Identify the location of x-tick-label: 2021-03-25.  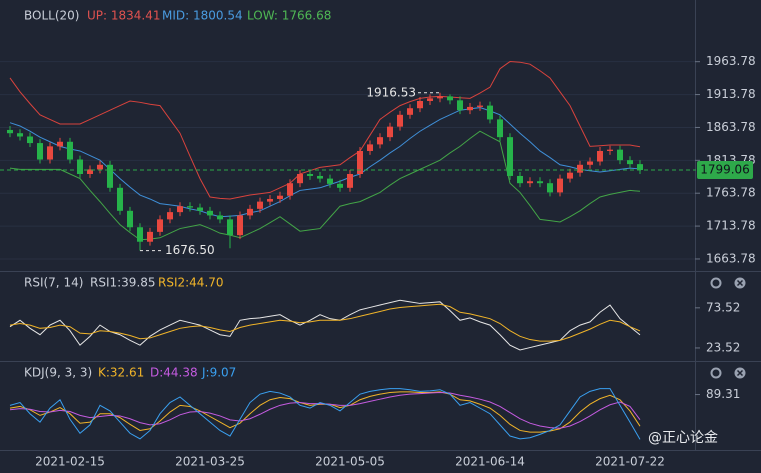
(210, 462).